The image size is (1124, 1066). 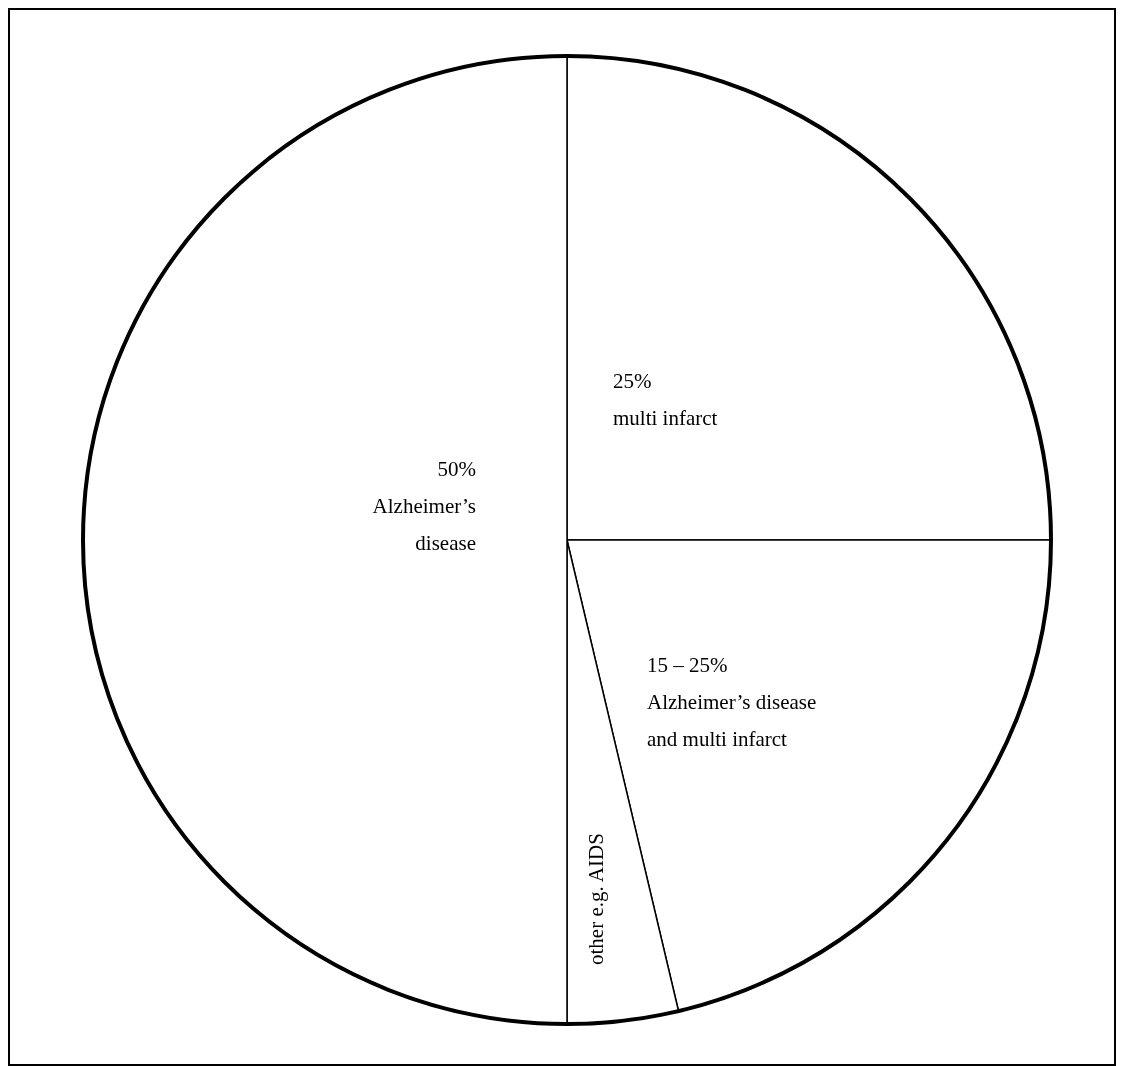 What do you see at coordinates (596, 899) in the screenshot?
I see `slice-label: other e.g. AIDS` at bounding box center [596, 899].